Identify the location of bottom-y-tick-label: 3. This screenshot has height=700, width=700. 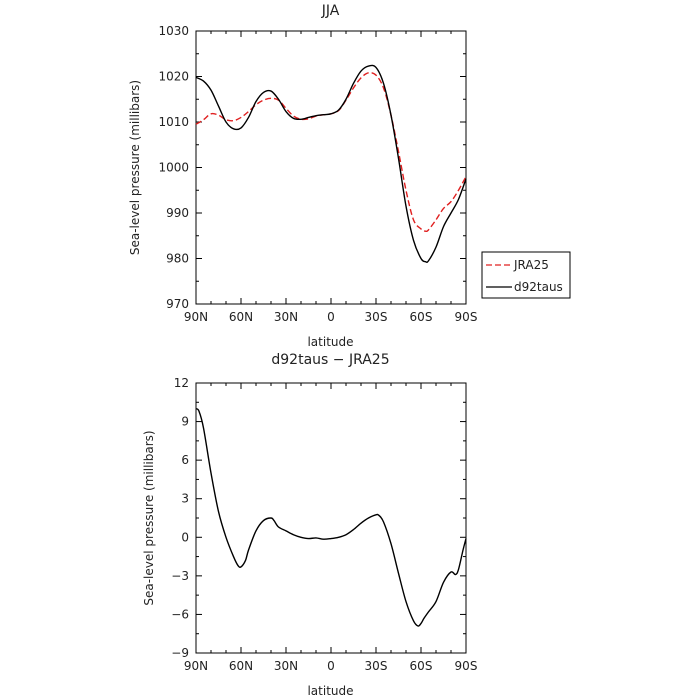
(185, 499).